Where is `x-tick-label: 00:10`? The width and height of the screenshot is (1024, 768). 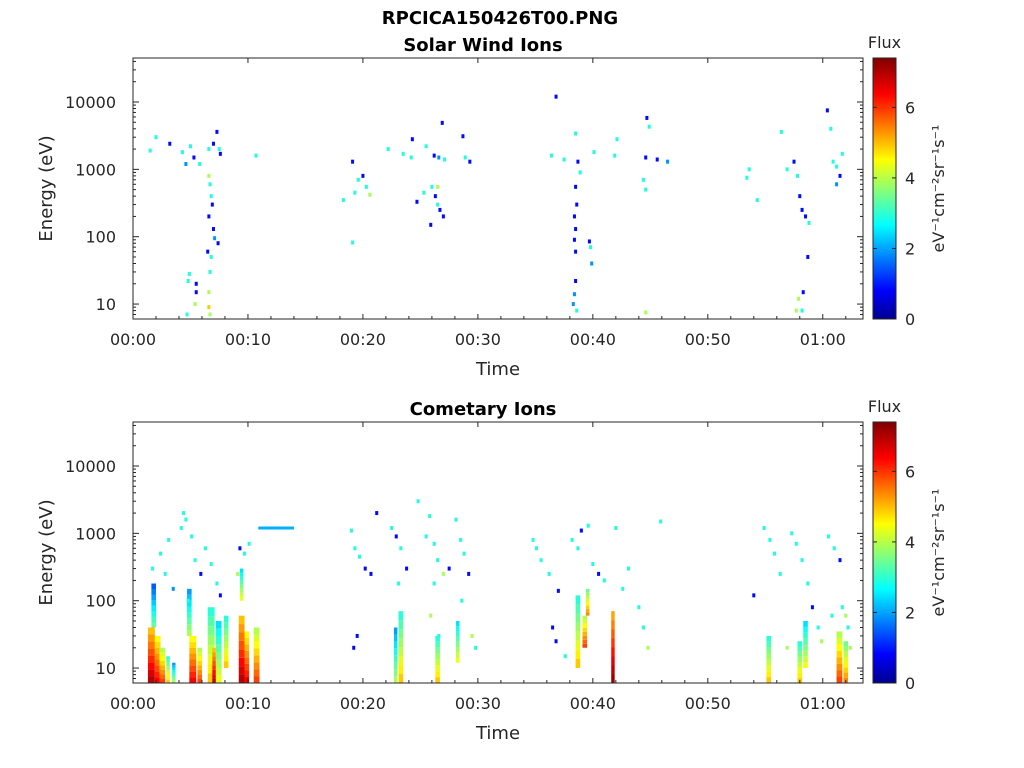 x-tick-label: 00:10 is located at coordinates (248, 703).